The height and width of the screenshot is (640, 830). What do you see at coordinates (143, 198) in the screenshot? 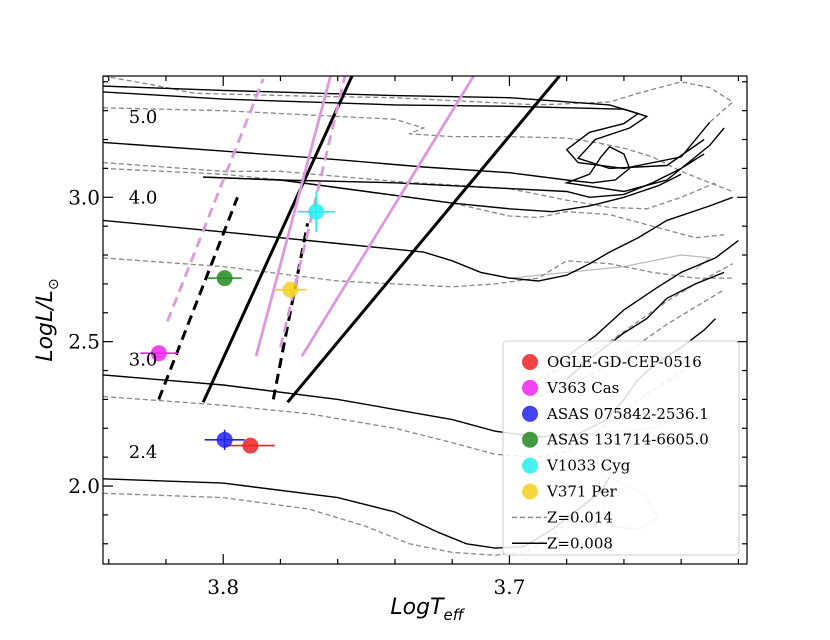
I see `mass-label-4_0: 4.0` at bounding box center [143, 198].